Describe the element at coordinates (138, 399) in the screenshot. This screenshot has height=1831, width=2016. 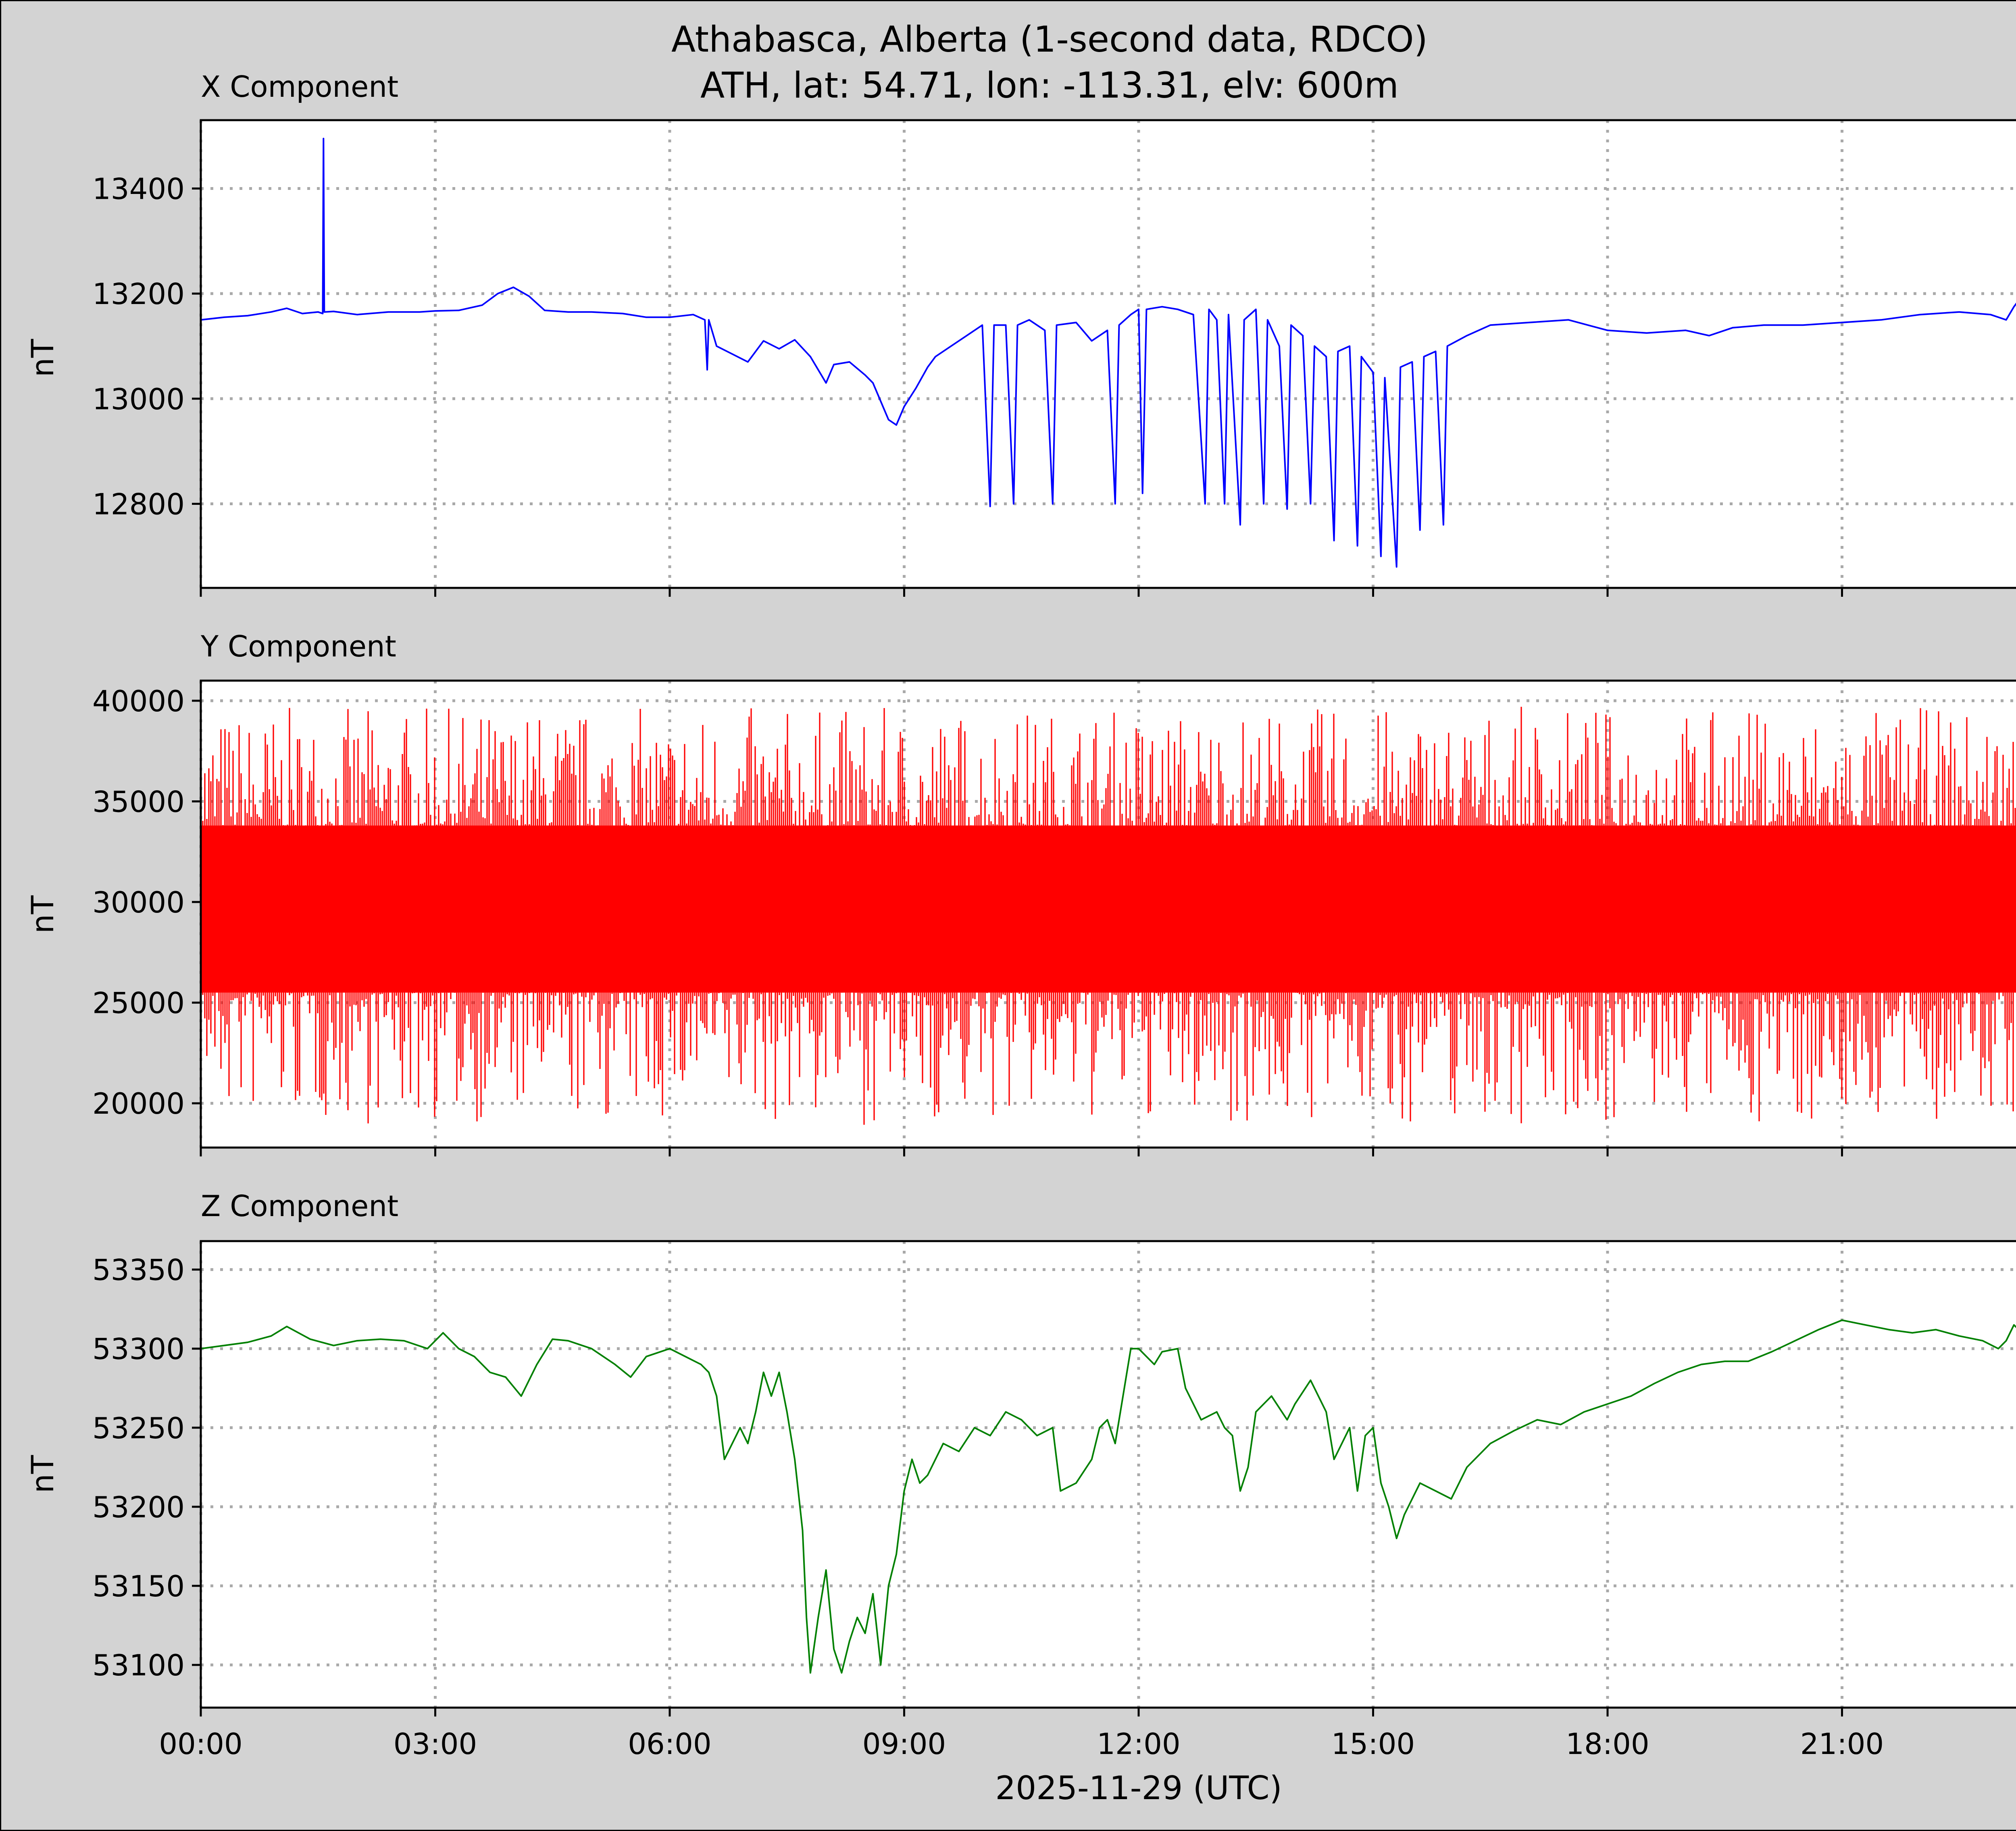
I see `x-y-tick-label: 13000` at that location.